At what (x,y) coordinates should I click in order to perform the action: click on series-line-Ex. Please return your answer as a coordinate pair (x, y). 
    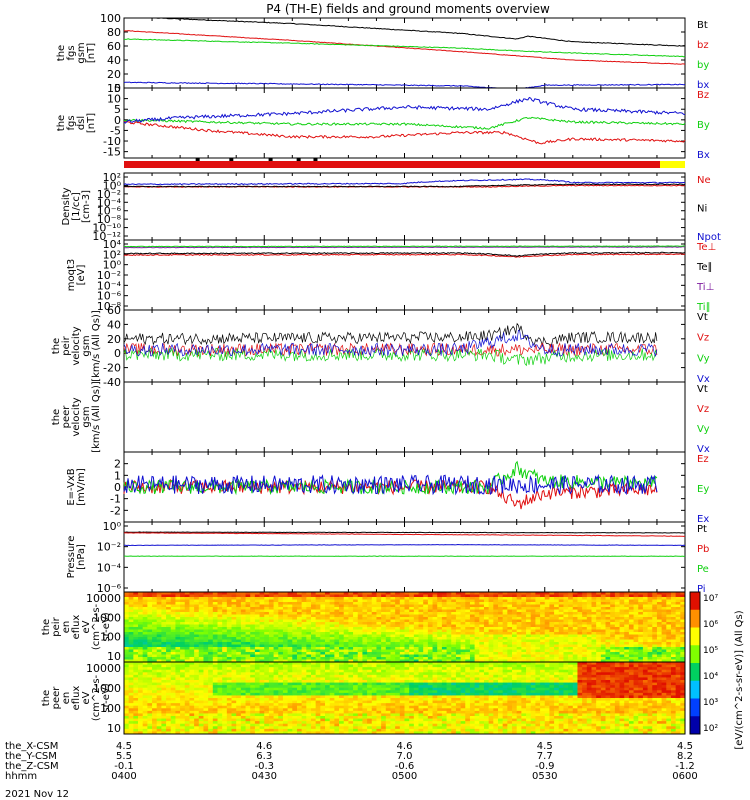
    Looking at the image, I should click on (390, 484).